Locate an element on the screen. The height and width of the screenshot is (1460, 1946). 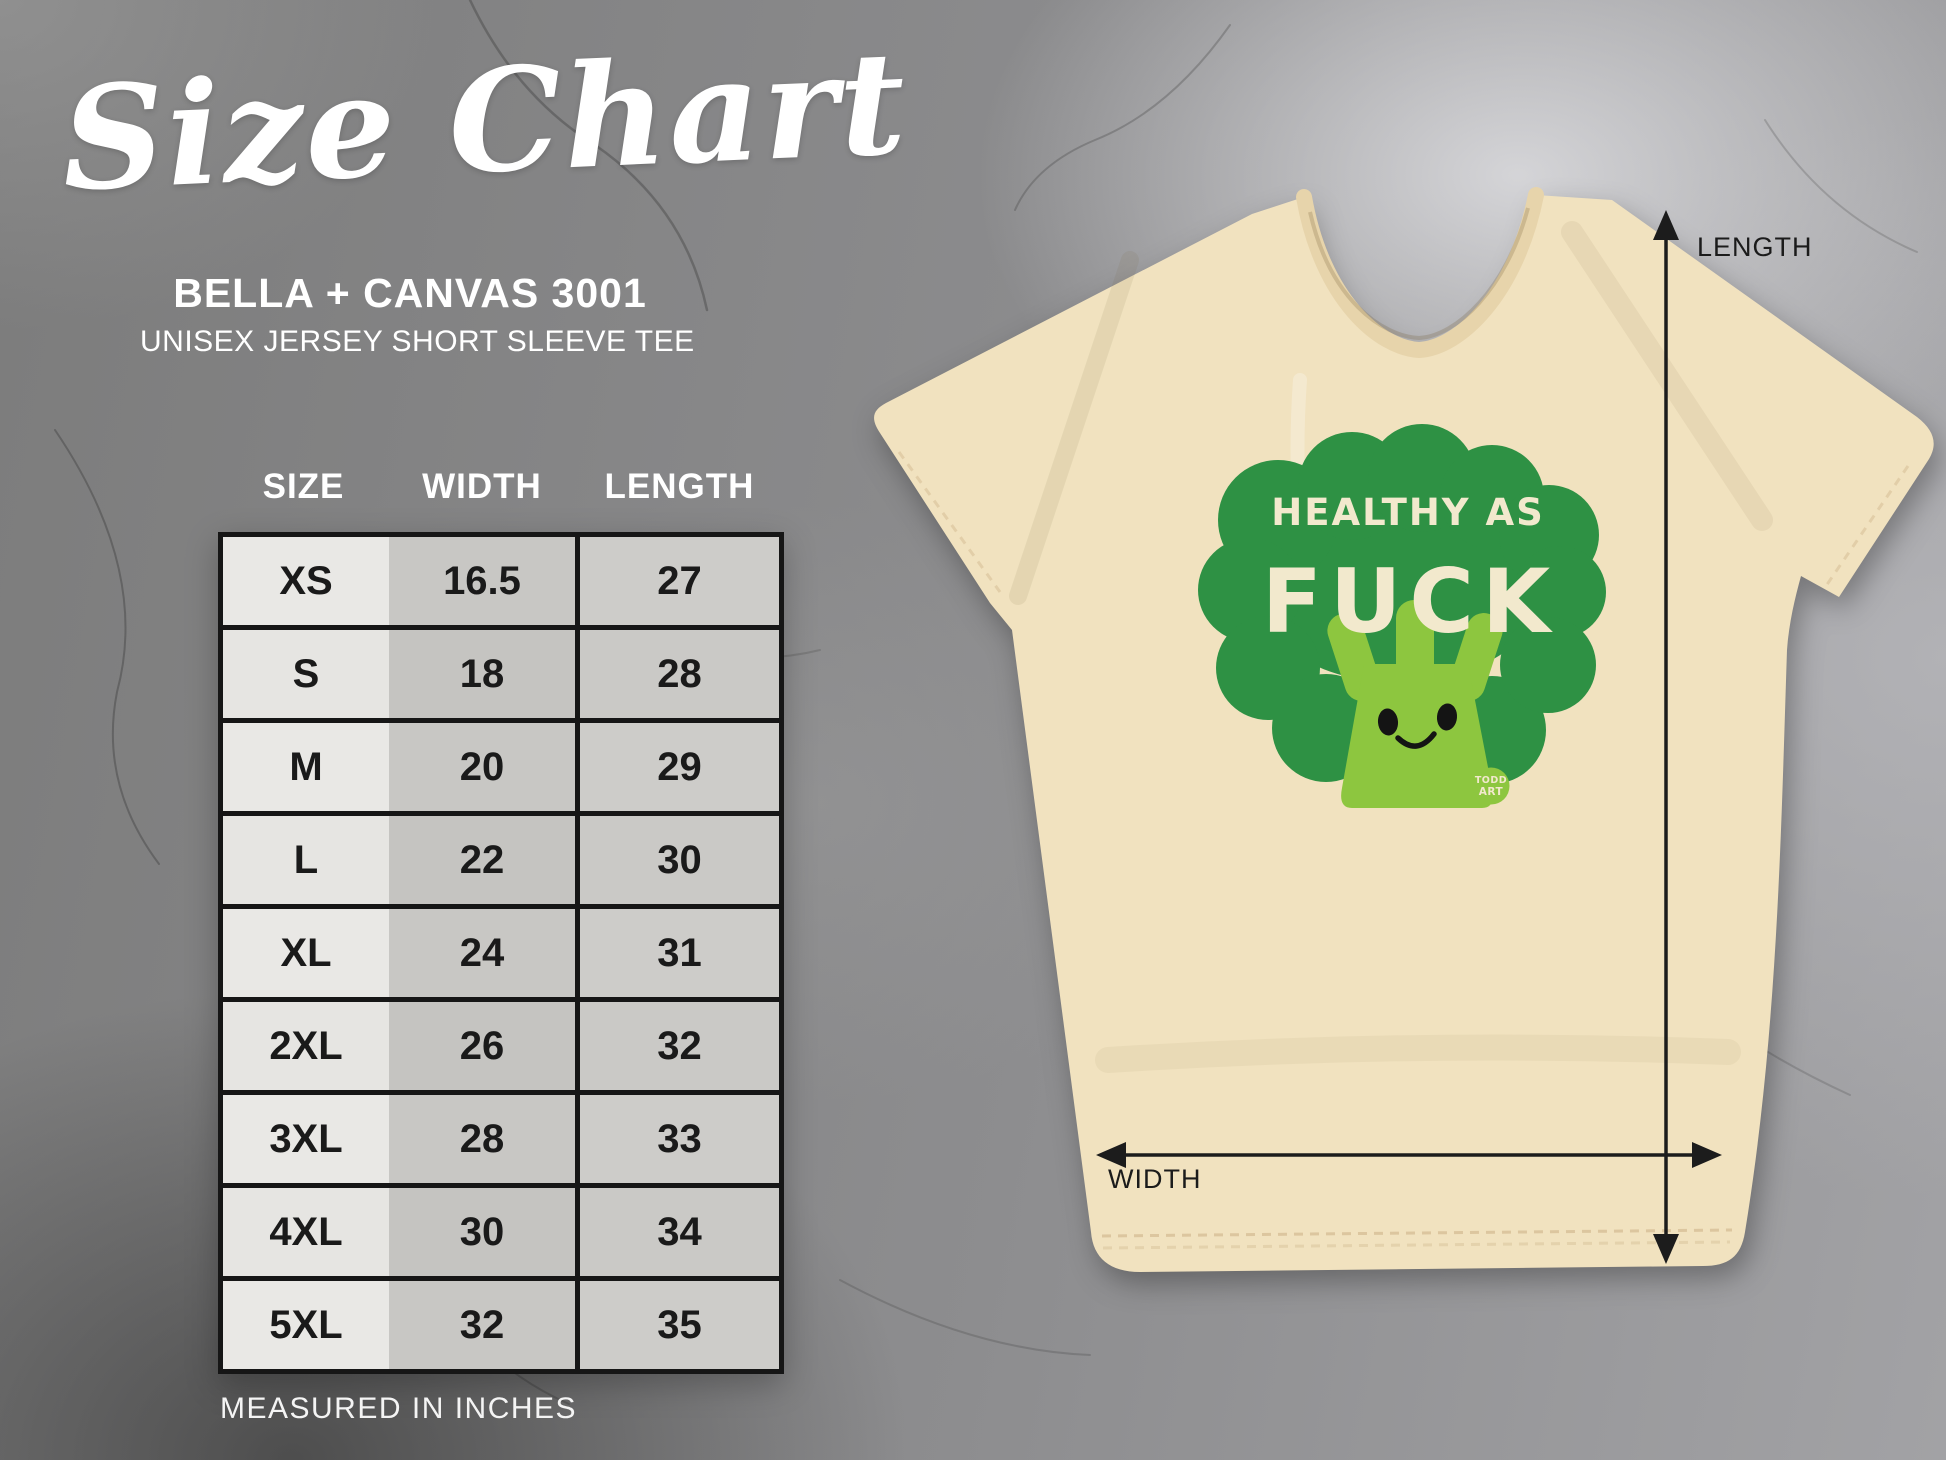
broccoli-face is located at coordinates (1417, 726).